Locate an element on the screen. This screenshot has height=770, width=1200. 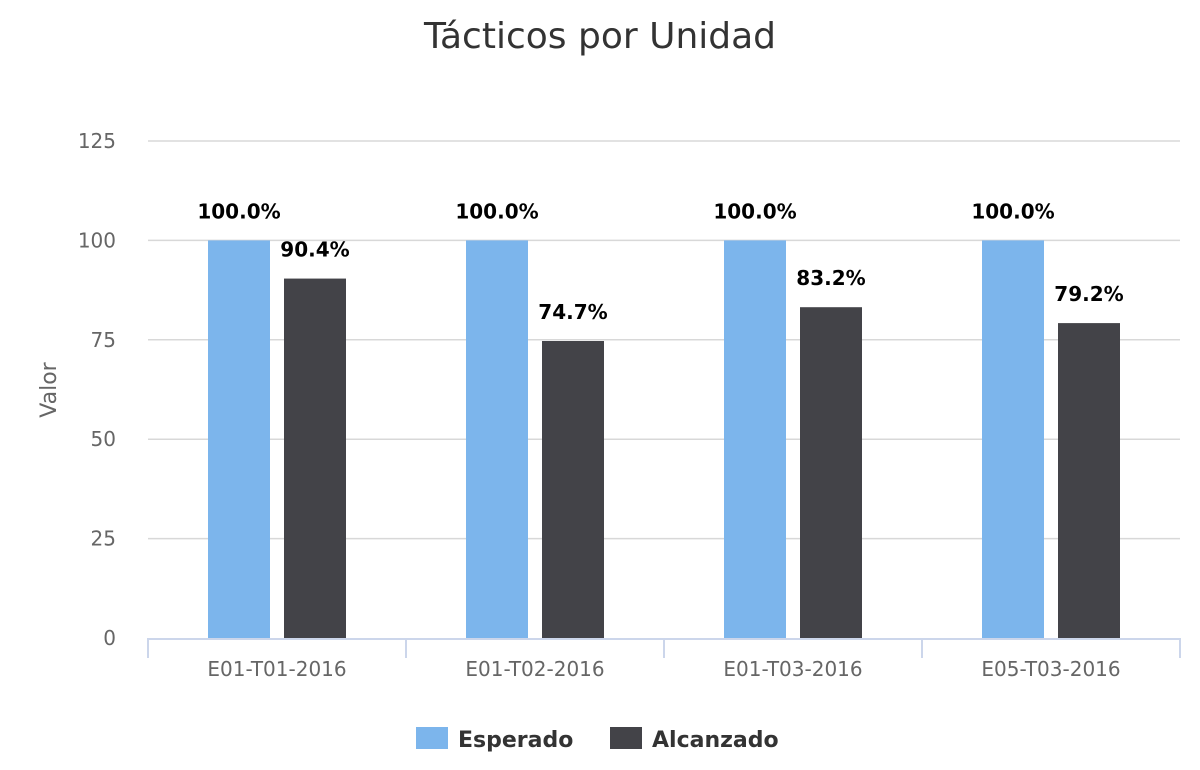
x-tick-label: E01-T01-2016 is located at coordinates (276, 669).